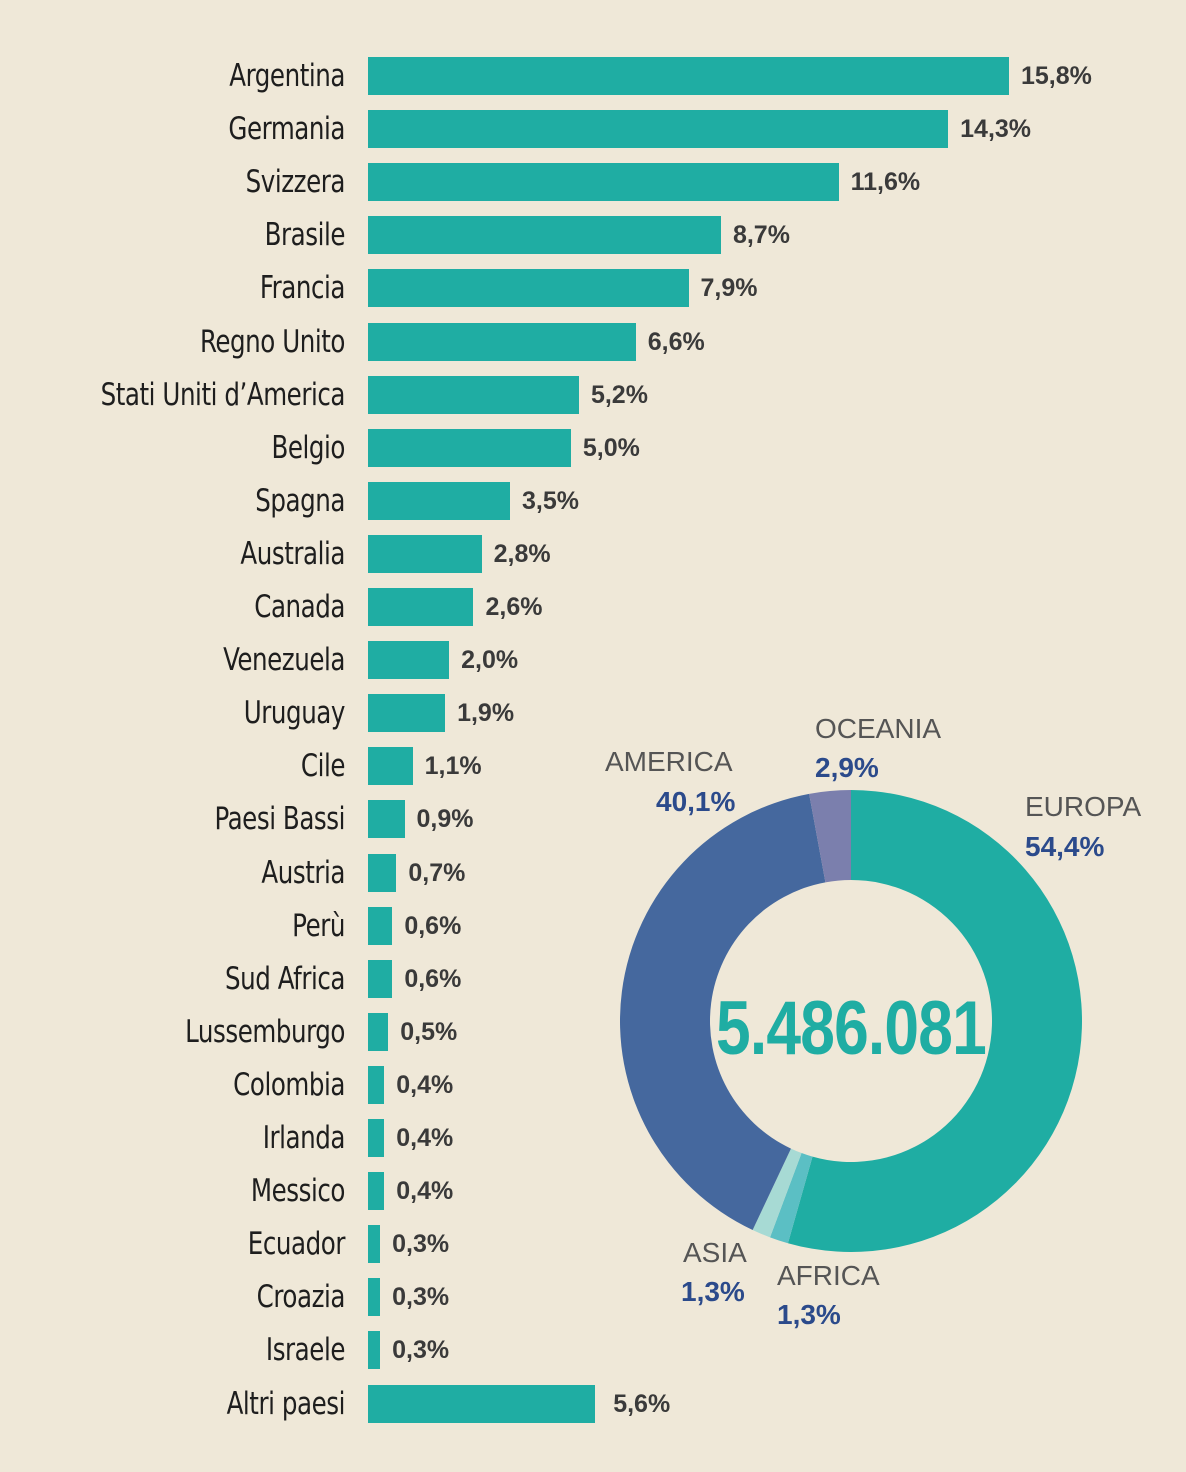 The image size is (1186, 1472). What do you see at coordinates (292, 553) in the screenshot?
I see `bar-label: Australia` at bounding box center [292, 553].